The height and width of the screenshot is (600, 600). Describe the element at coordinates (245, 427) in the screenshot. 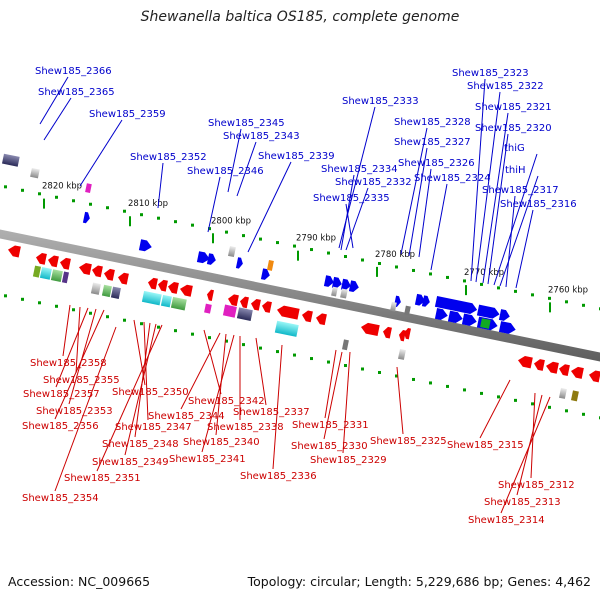

I see `reverse-gene-label: Shew185_2338` at that location.